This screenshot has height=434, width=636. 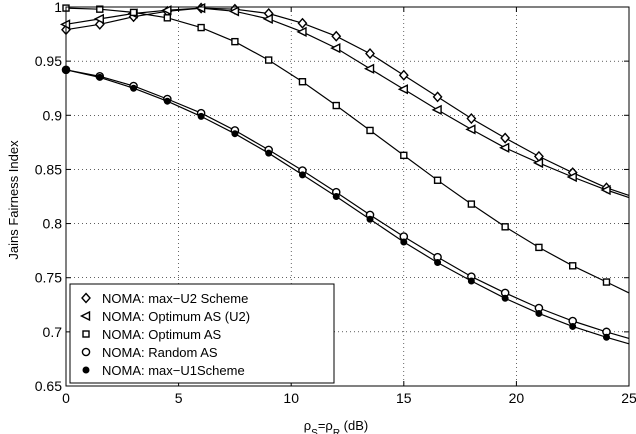 What do you see at coordinates (336, 426) in the screenshot?
I see `x-axis-label: ρS=ρR (dB)` at bounding box center [336, 426].